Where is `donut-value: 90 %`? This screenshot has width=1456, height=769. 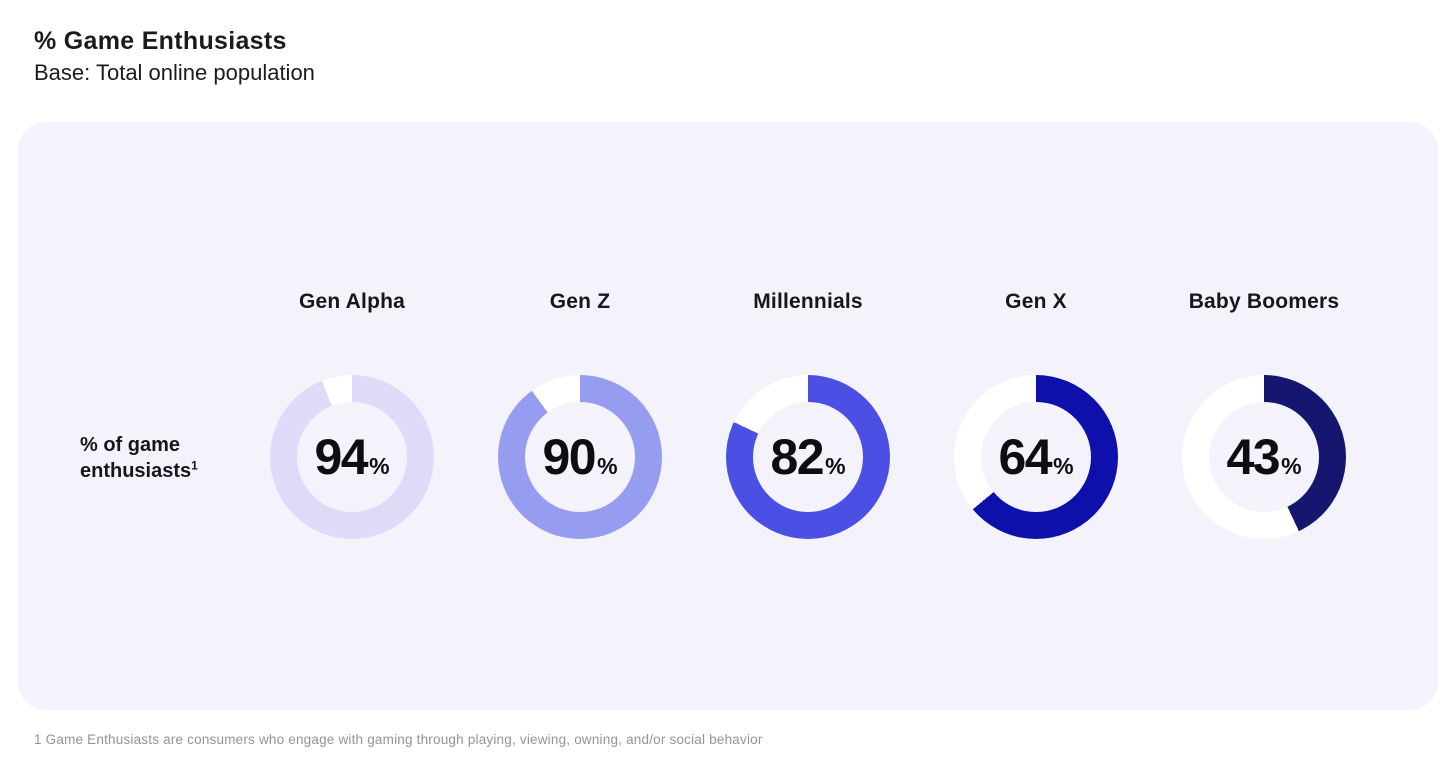 donut-value: 90 % is located at coordinates (579, 457).